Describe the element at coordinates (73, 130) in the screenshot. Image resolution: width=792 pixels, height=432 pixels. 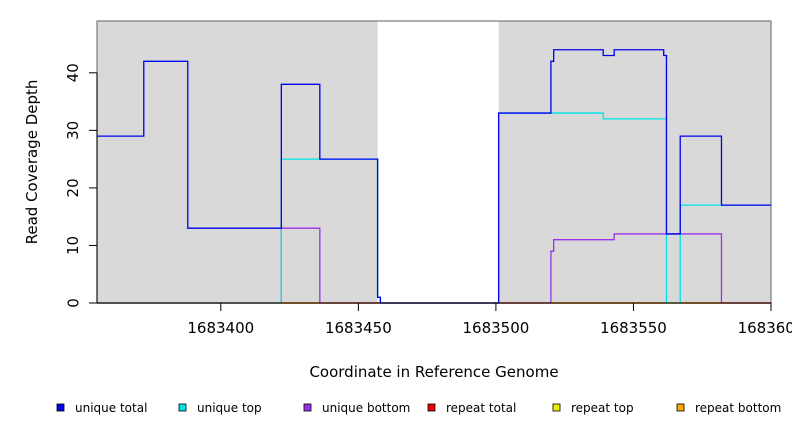
I see `y-tick-label: 30` at that location.